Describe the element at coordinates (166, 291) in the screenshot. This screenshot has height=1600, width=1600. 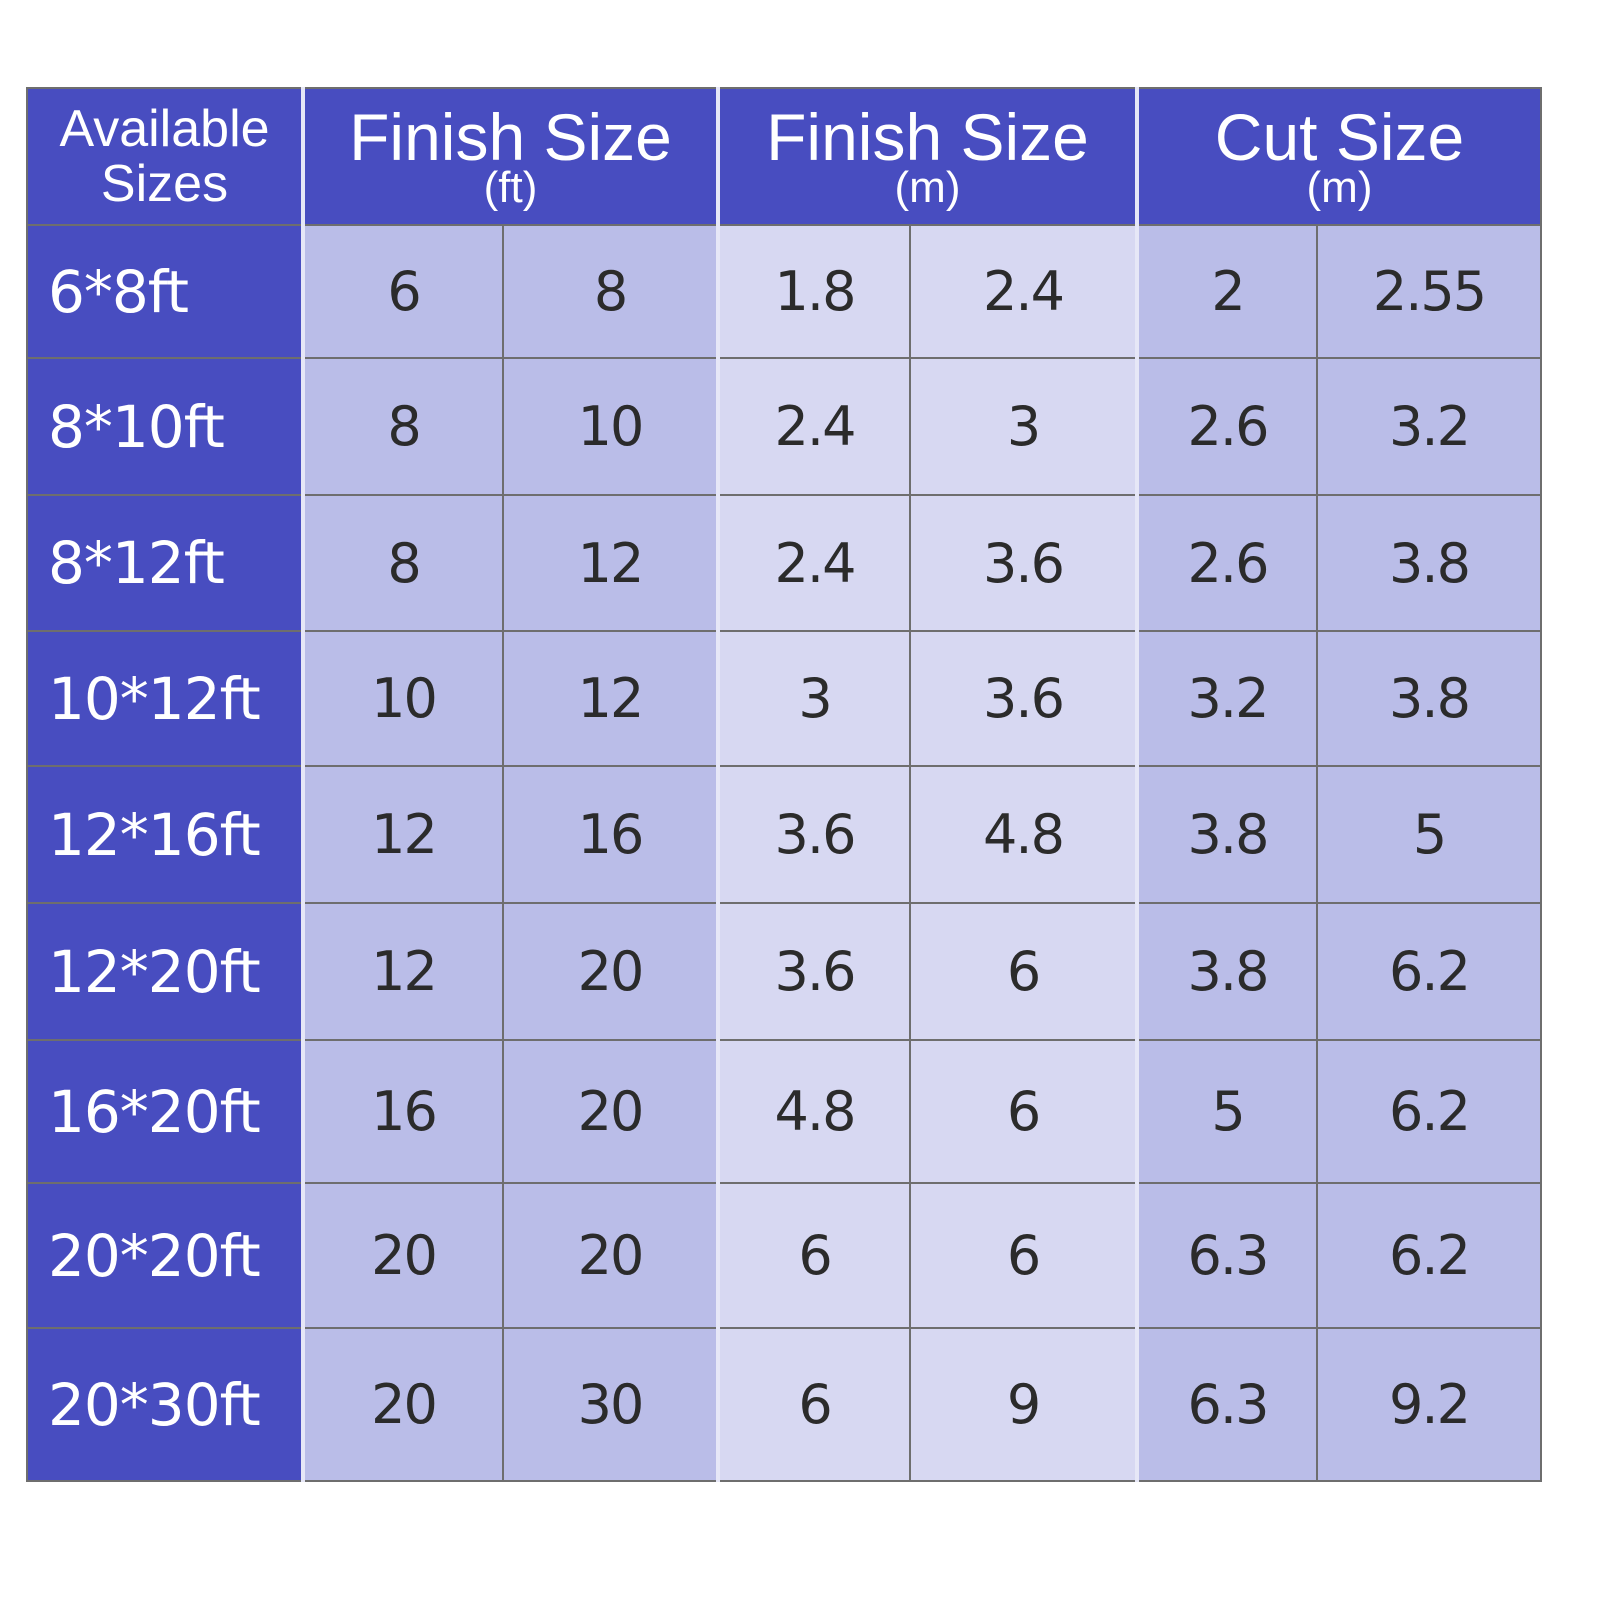
I see `size-label-cell: 6*8ft` at that location.